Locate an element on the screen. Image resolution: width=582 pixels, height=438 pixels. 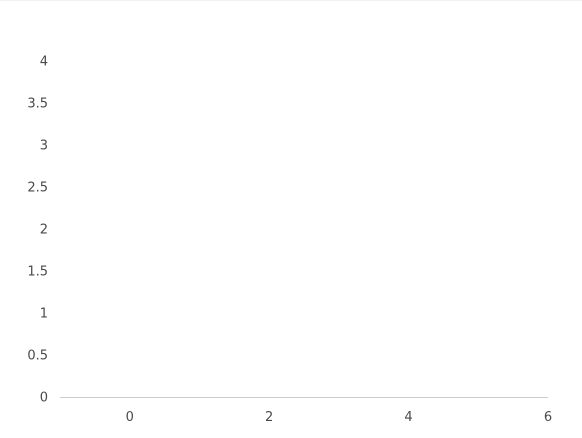
x-tick-label: 6 is located at coordinates (548, 417).